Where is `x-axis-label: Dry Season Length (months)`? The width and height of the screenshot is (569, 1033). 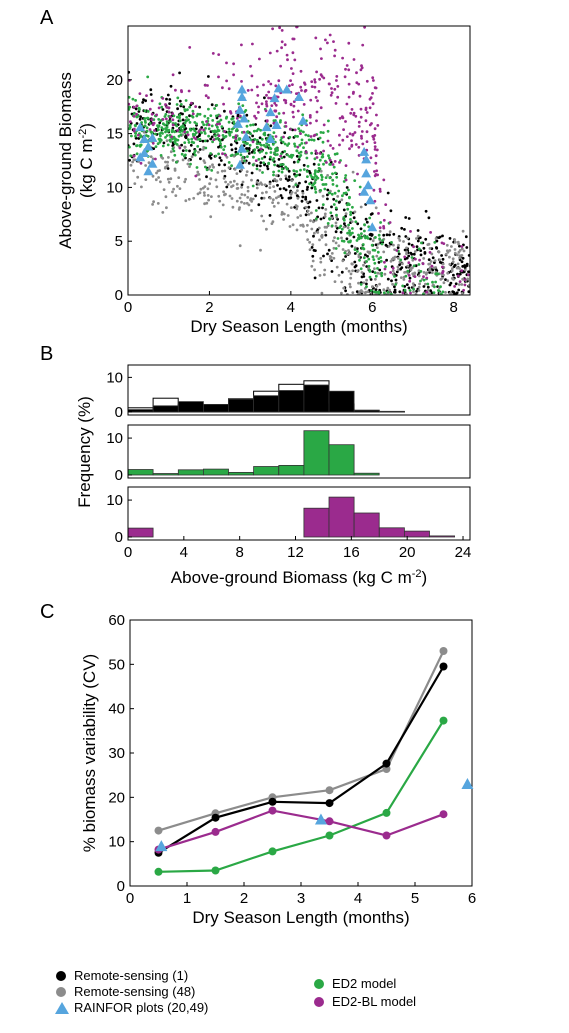
x-axis-label: Dry Season Length (months) is located at coordinates (298, 326).